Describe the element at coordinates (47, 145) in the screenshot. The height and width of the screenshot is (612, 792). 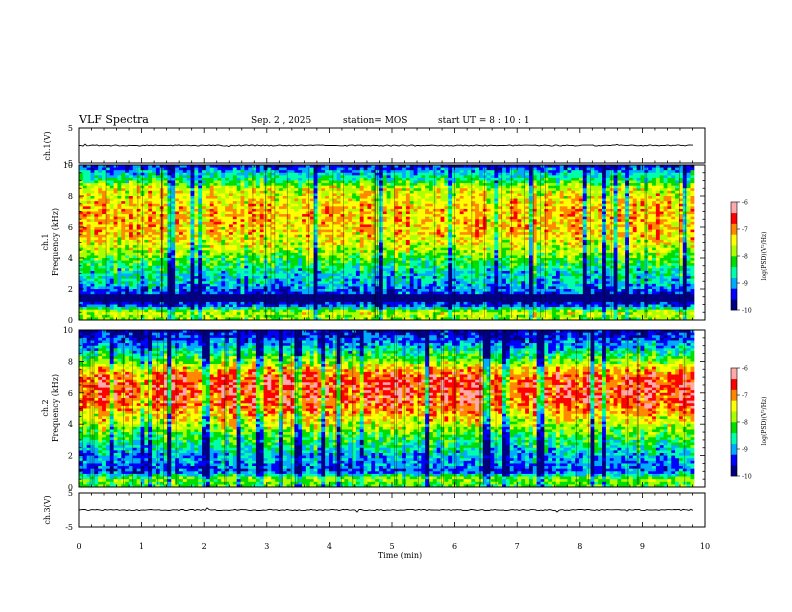
I see `ch1-waveform-ylabel: ch.1(V)` at that location.